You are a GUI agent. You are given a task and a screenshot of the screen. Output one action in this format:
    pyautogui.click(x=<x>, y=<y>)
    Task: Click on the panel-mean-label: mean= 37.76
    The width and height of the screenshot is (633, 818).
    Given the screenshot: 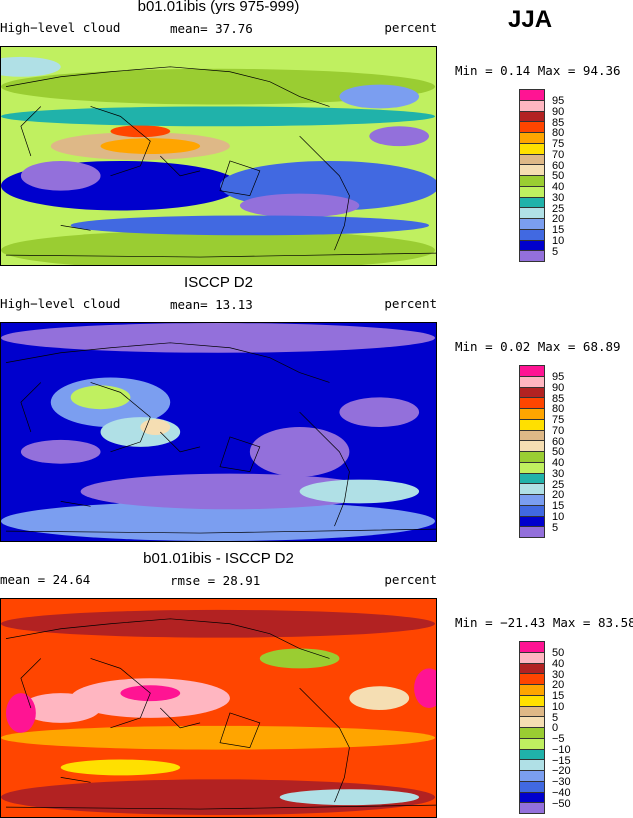 What is the action you would take?
    pyautogui.click(x=211, y=28)
    